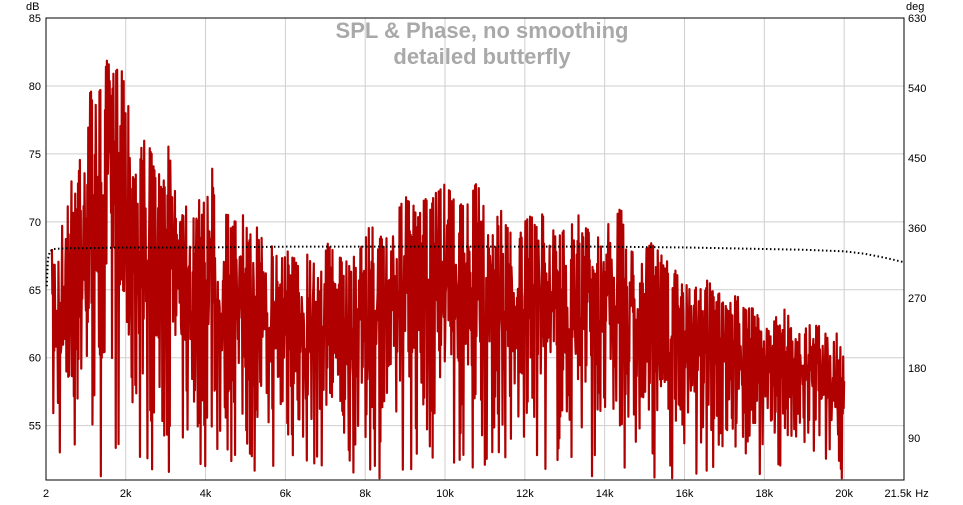 Image resolution: width=963 pixels, height=505 pixels. I want to click on chart-title: SPL & Phase, no smoothing, so click(482, 30).